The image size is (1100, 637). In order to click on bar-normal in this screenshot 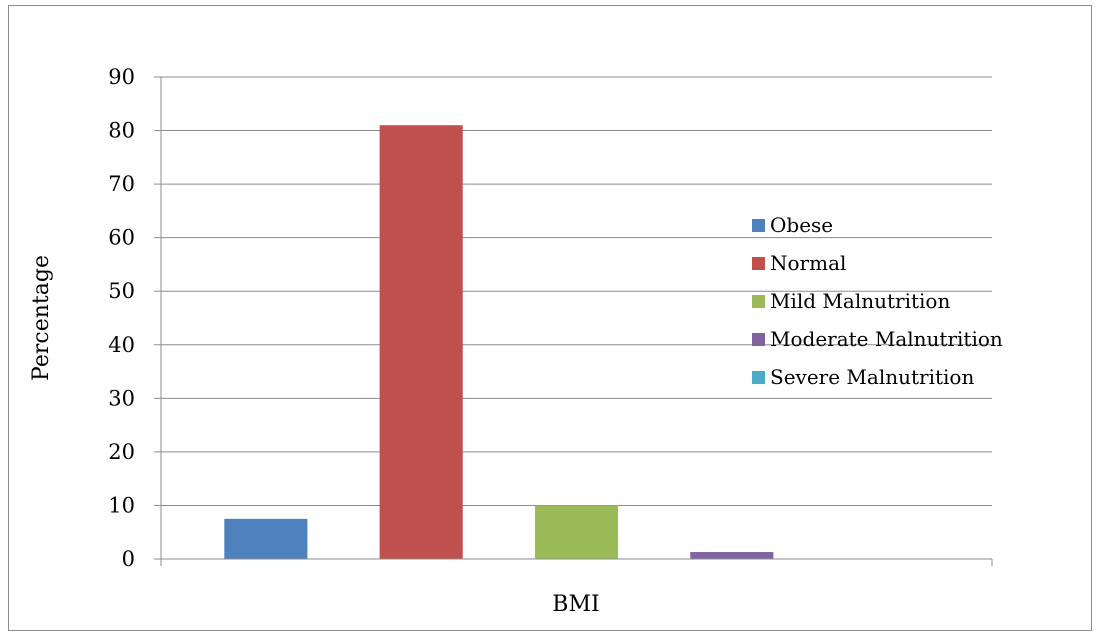, I will do `click(421, 342)`.